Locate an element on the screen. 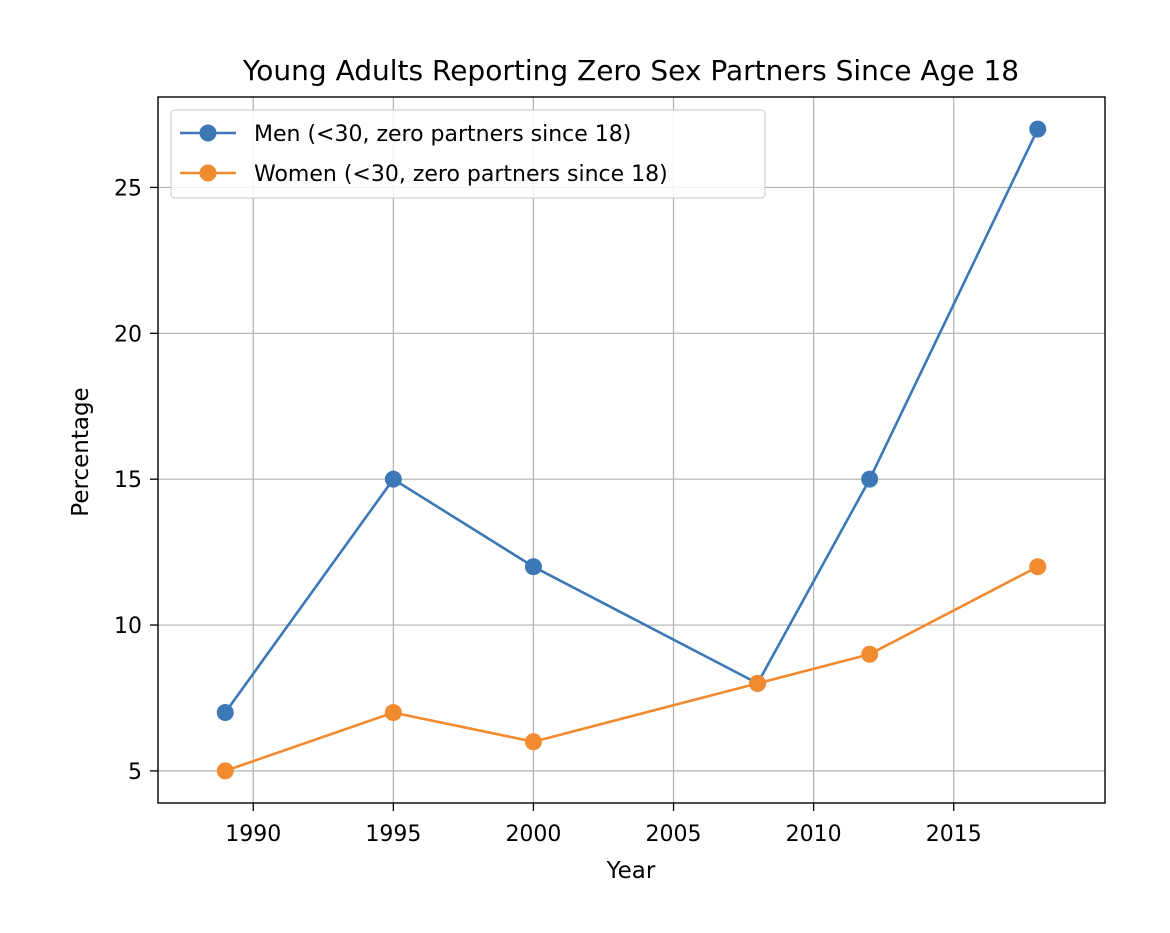  legend-box is located at coordinates (468, 154).